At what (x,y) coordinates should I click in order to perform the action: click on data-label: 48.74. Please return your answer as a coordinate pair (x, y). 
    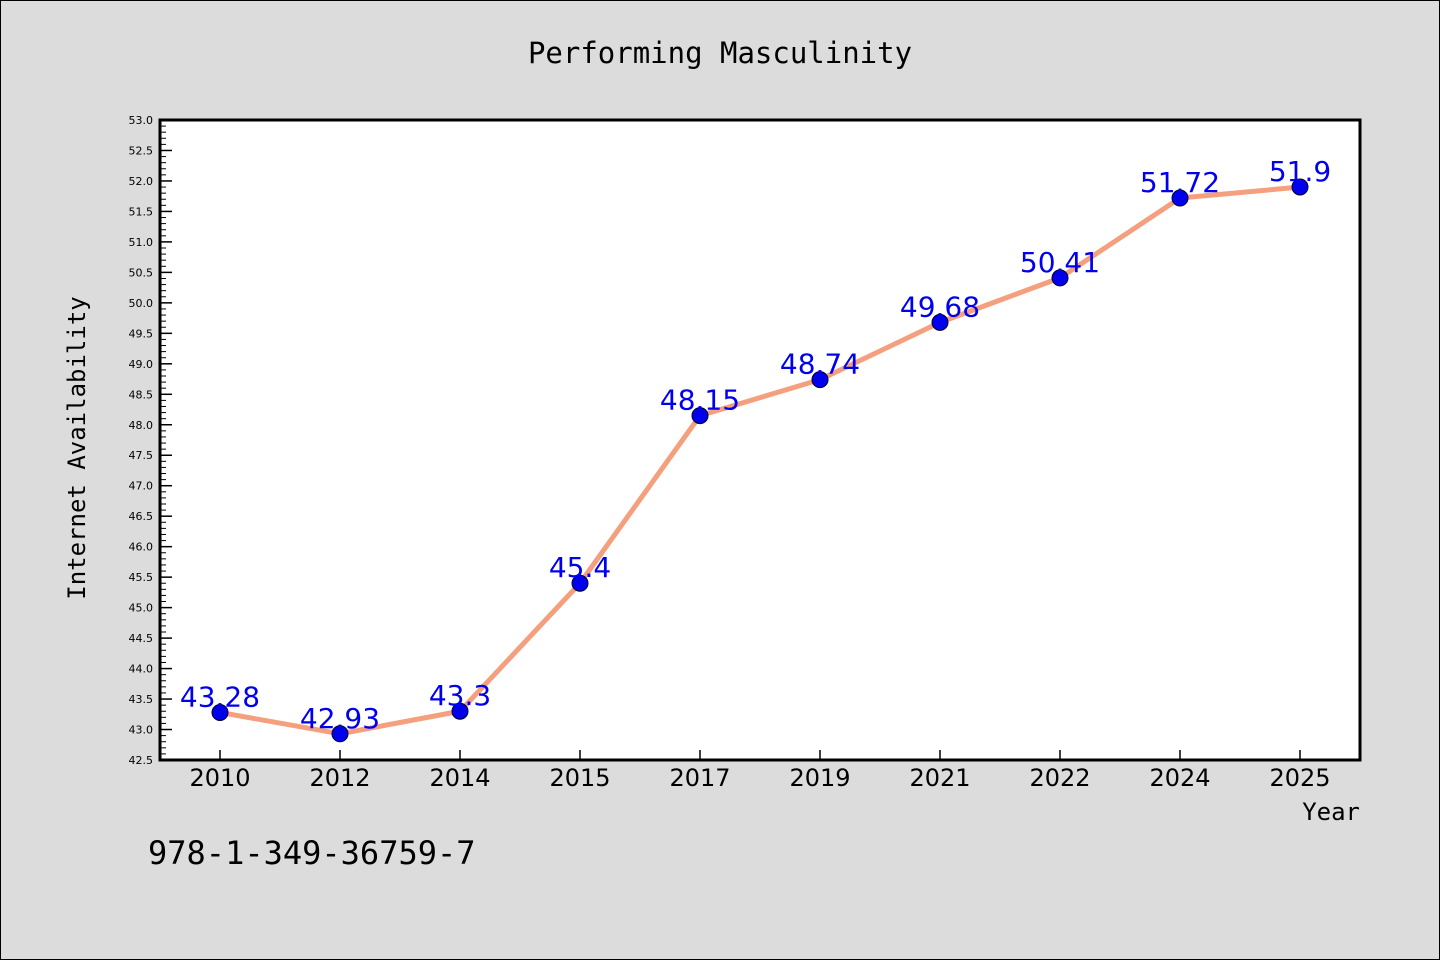
    Looking at the image, I should click on (820, 364).